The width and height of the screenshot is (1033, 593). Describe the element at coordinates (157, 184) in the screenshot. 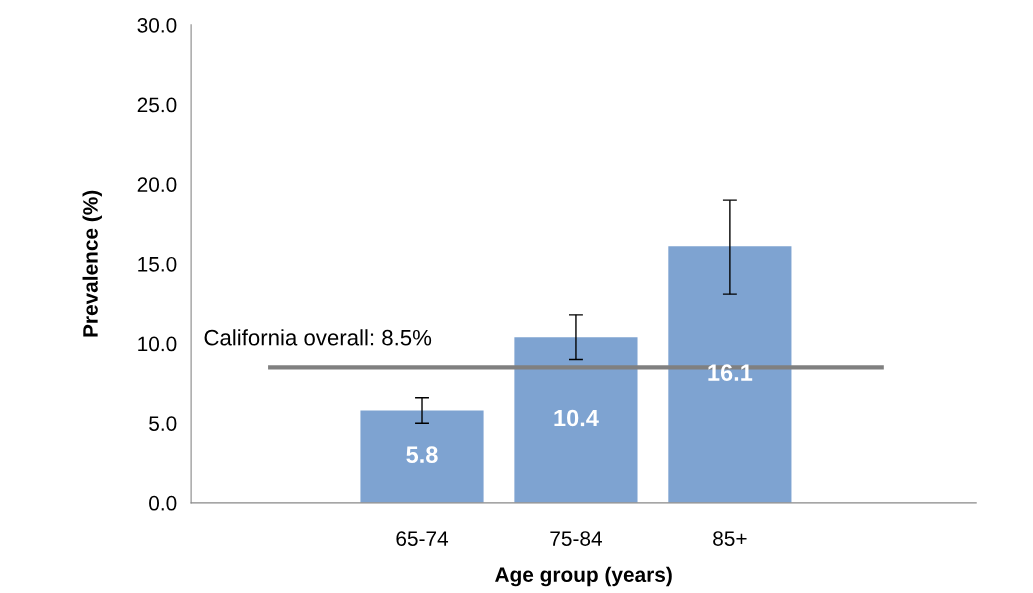

I see `y-tick-label: 20.0` at that location.